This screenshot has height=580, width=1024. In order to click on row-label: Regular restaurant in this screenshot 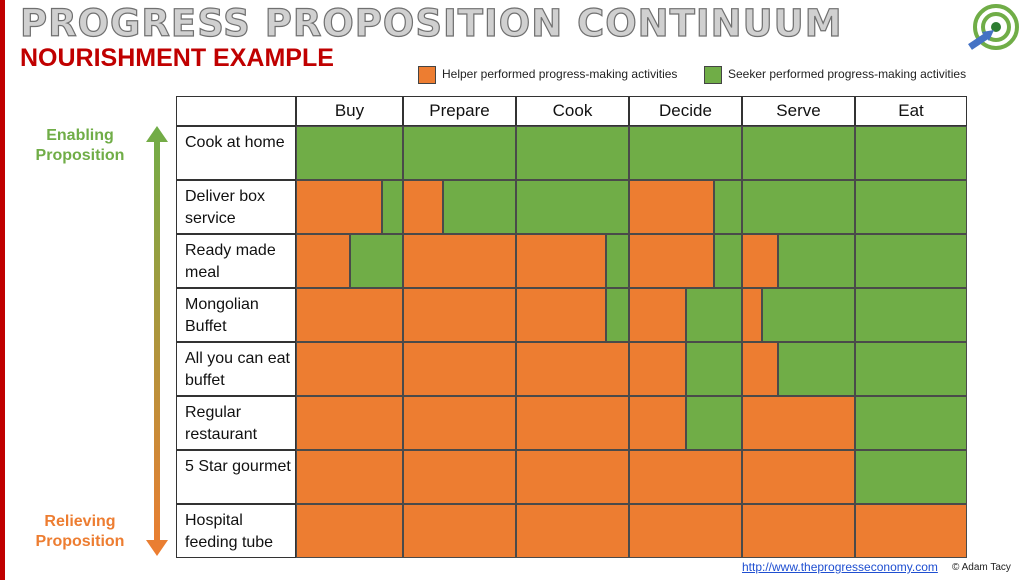, I will do `click(236, 423)`.